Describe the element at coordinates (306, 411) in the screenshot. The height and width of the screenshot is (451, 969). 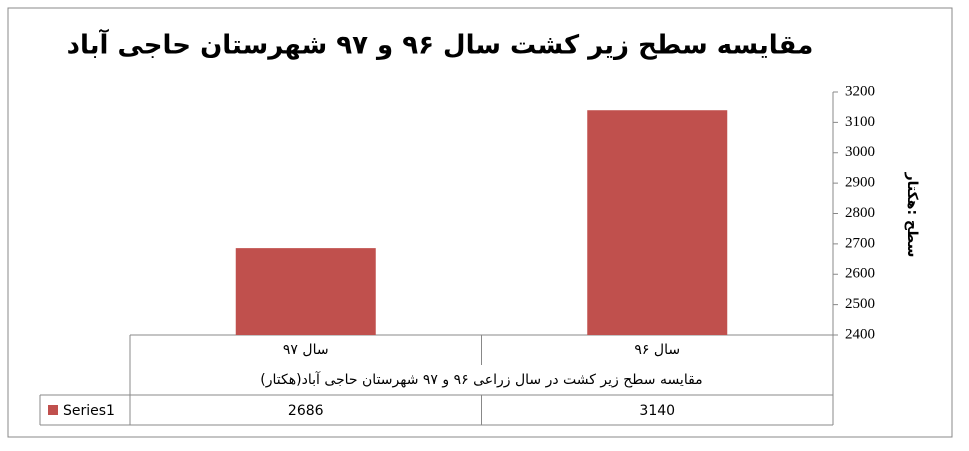
I see `data-table-value: 2686` at that location.